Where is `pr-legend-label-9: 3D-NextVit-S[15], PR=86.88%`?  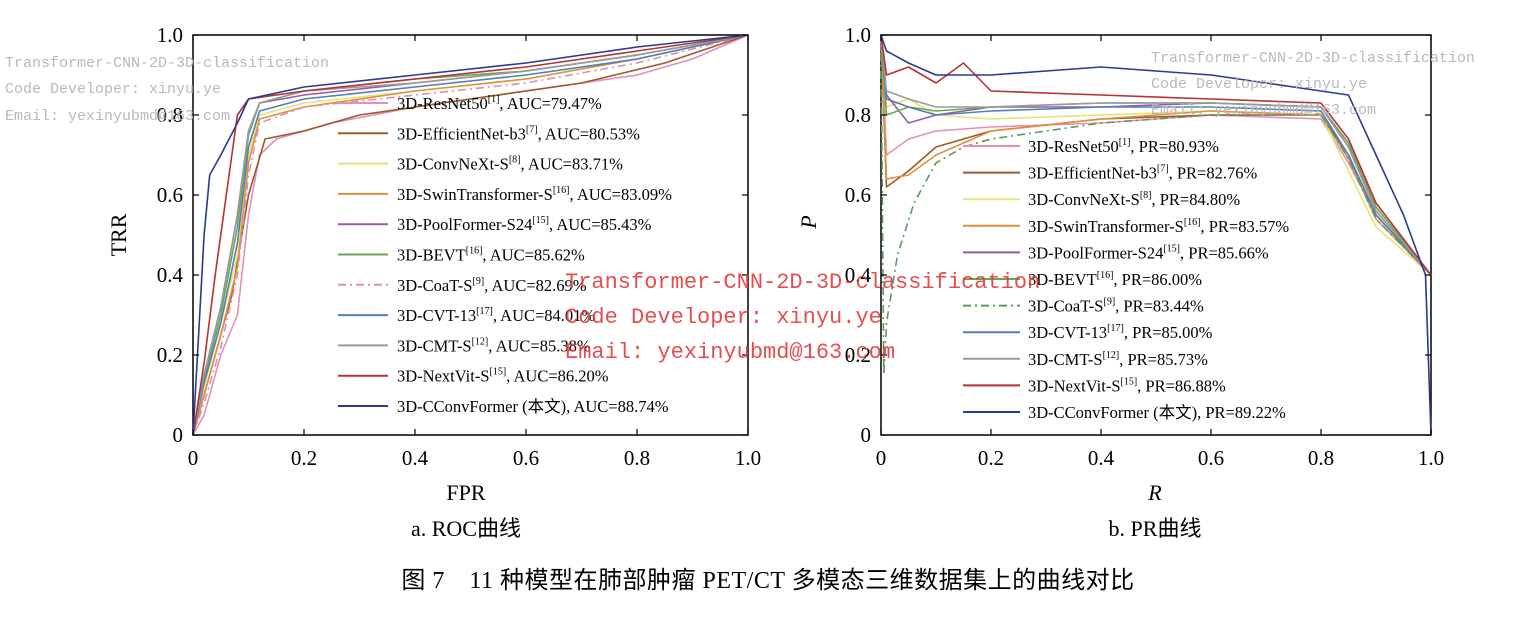
pr-legend-label-9: 3D-NextVit-S[15], PR=86.88% is located at coordinates (1127, 385).